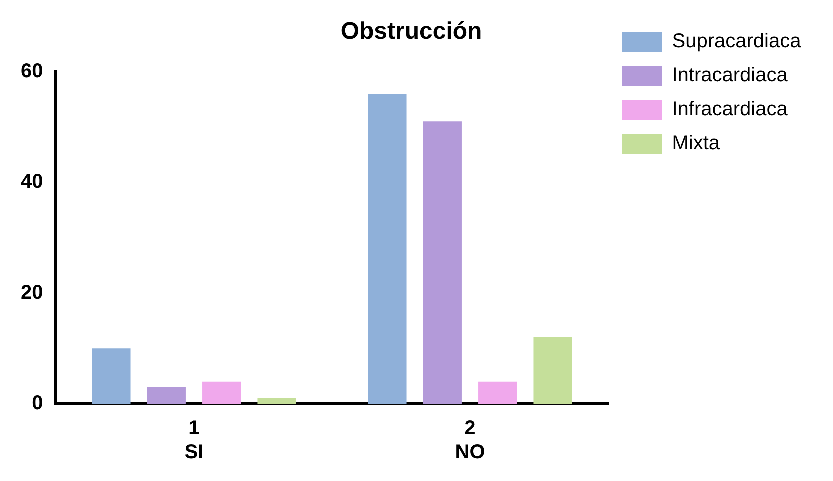  What do you see at coordinates (696, 143) in the screenshot?
I see `legend-label: Mixta` at bounding box center [696, 143].